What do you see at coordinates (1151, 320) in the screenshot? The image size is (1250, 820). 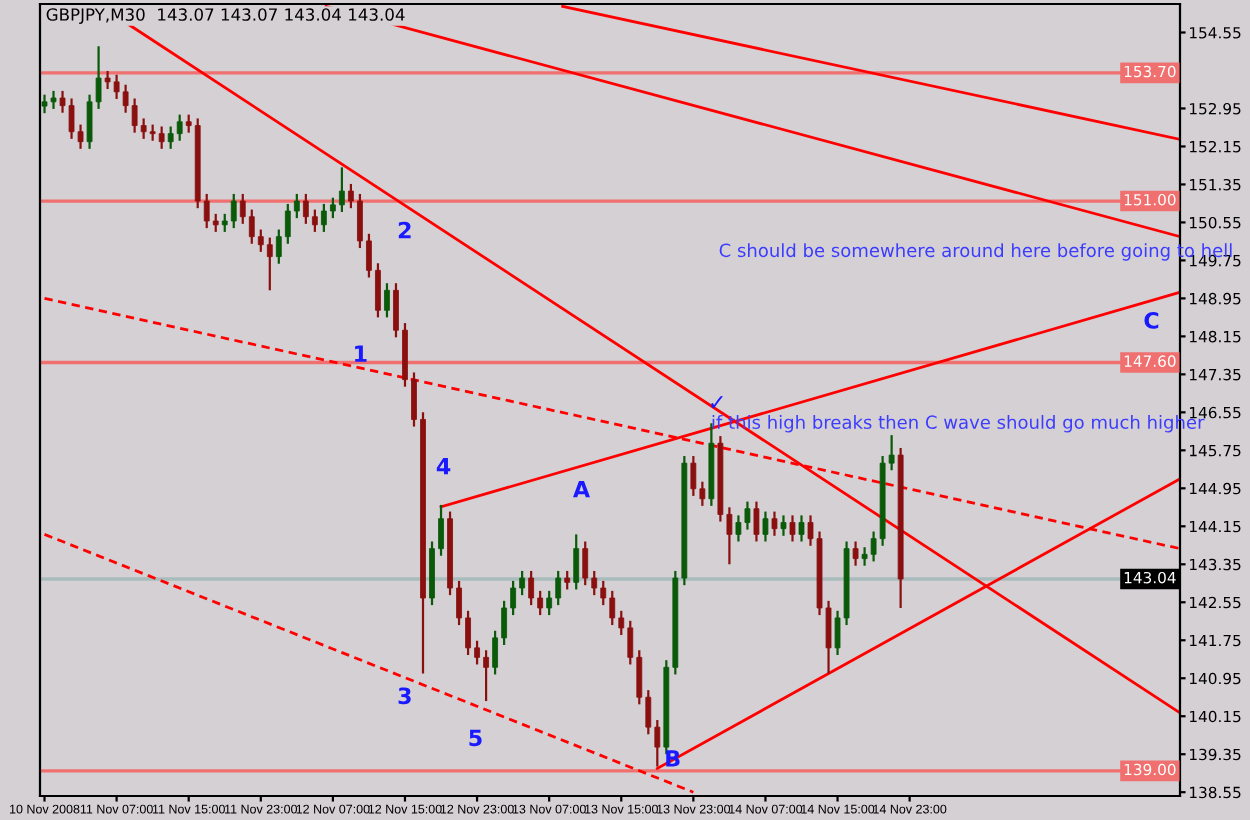 I see `annotation: C` at bounding box center [1151, 320].